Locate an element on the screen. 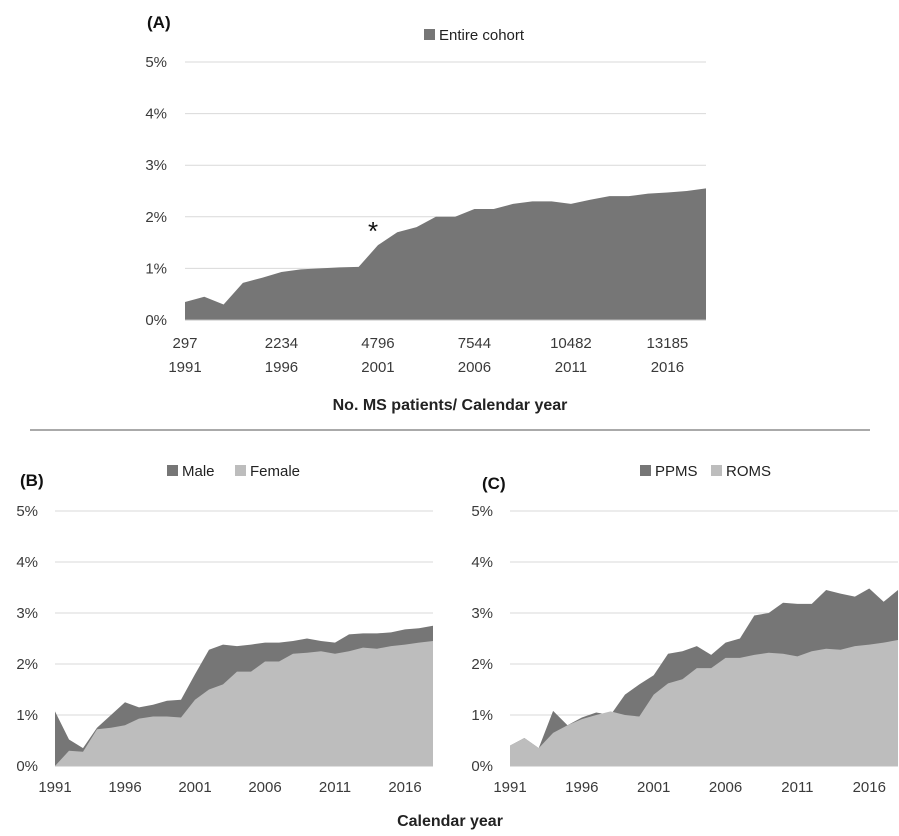 This screenshot has height=836, width=899. panel-c-area-roms is located at coordinates (704, 703).